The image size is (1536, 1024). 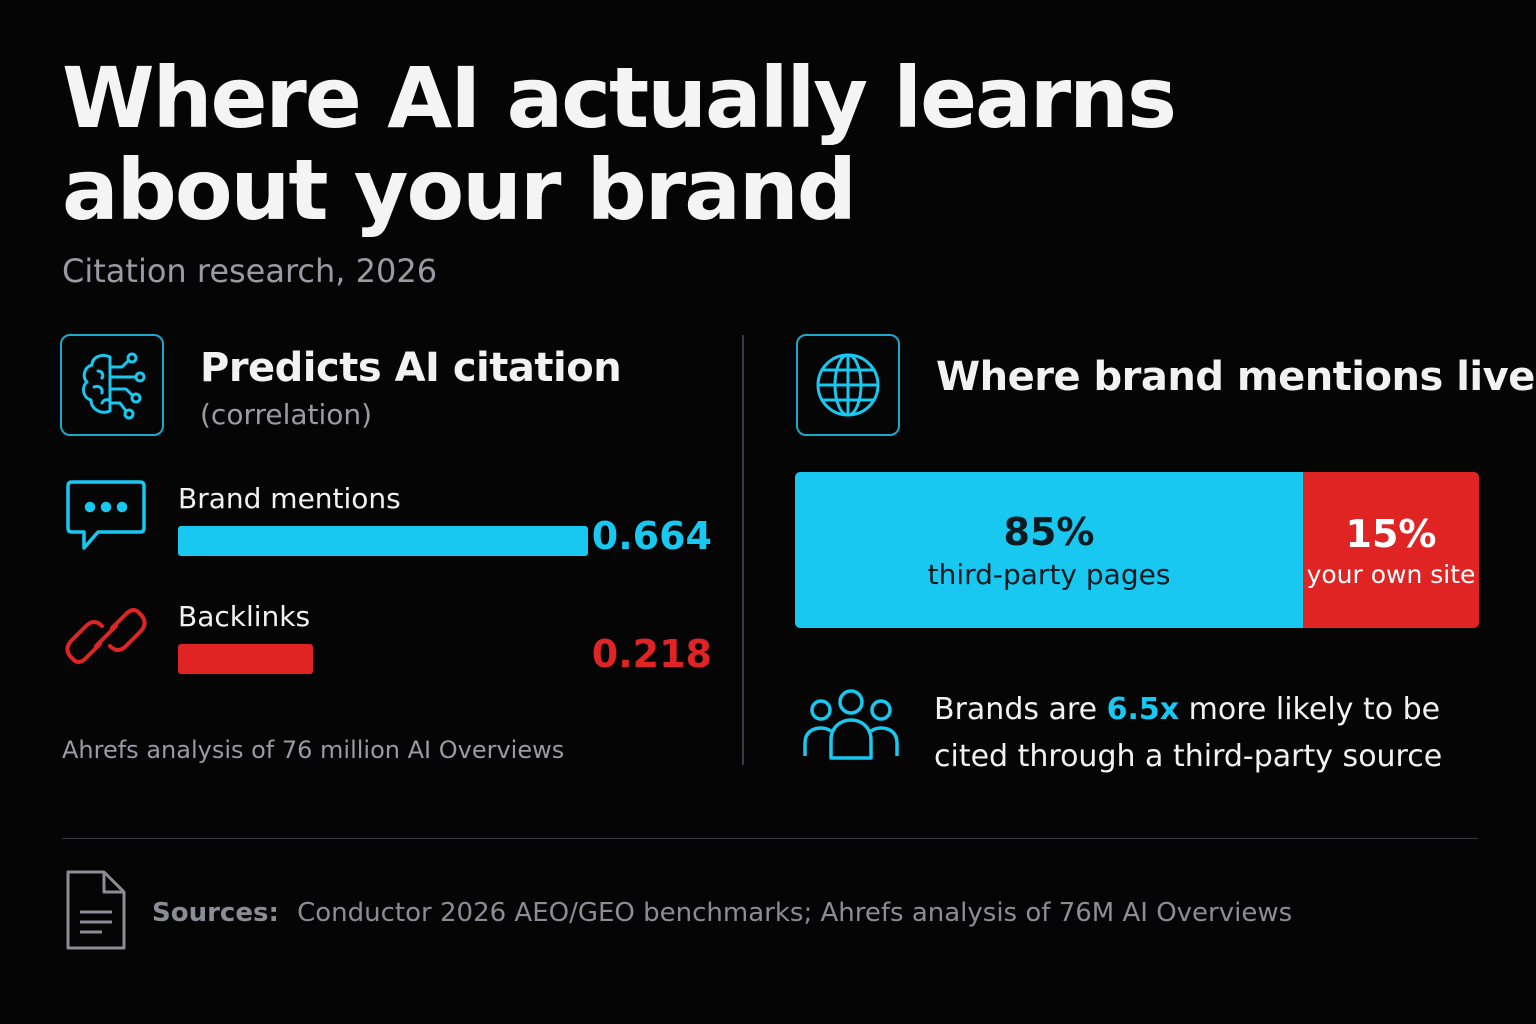 I want to click on segment-category-label: your own site, so click(x=1391, y=574).